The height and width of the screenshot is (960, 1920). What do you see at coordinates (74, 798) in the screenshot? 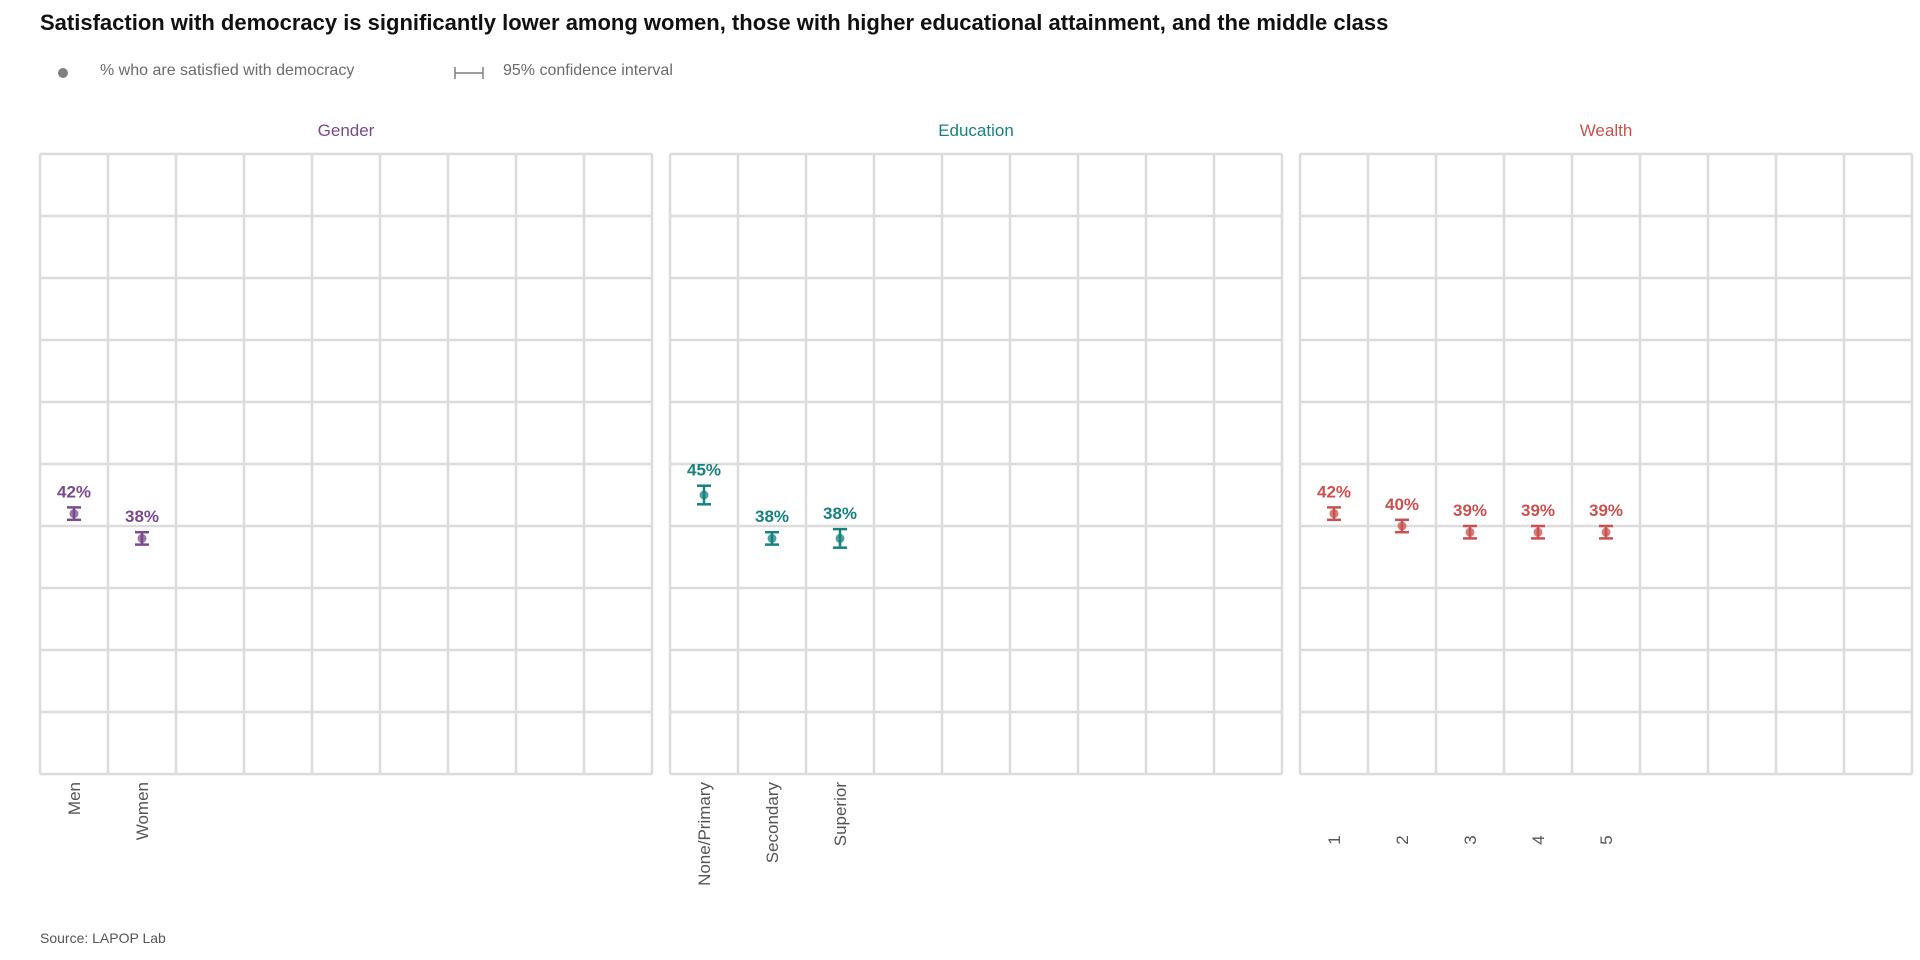
I see `x-tick-label: Men` at bounding box center [74, 798].